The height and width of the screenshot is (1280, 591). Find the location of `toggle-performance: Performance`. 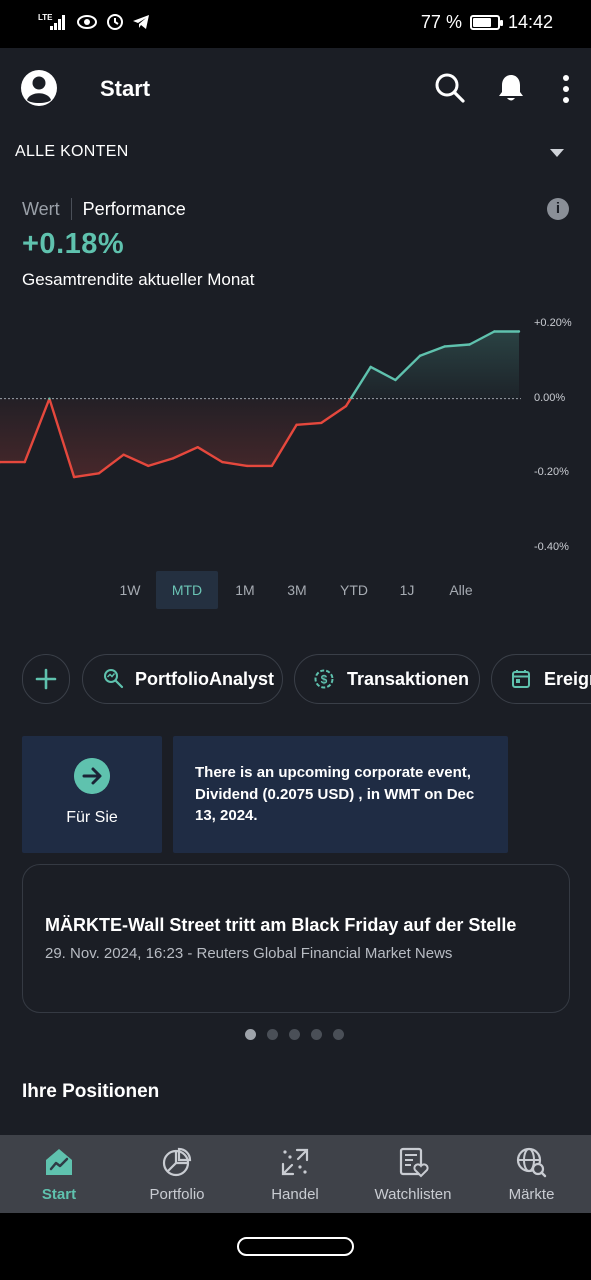

toggle-performance: Performance is located at coordinates (134, 208).